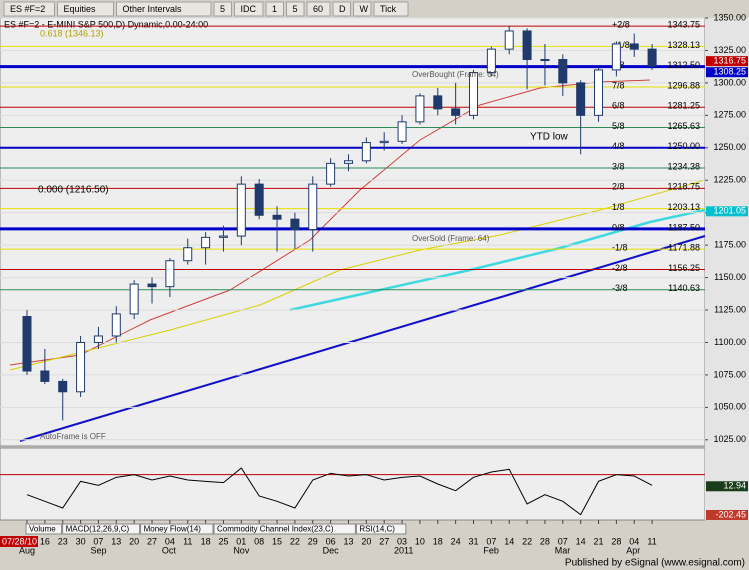  What do you see at coordinates (684, 268) in the screenshot?
I see `level-value: 1156.25` at bounding box center [684, 268].